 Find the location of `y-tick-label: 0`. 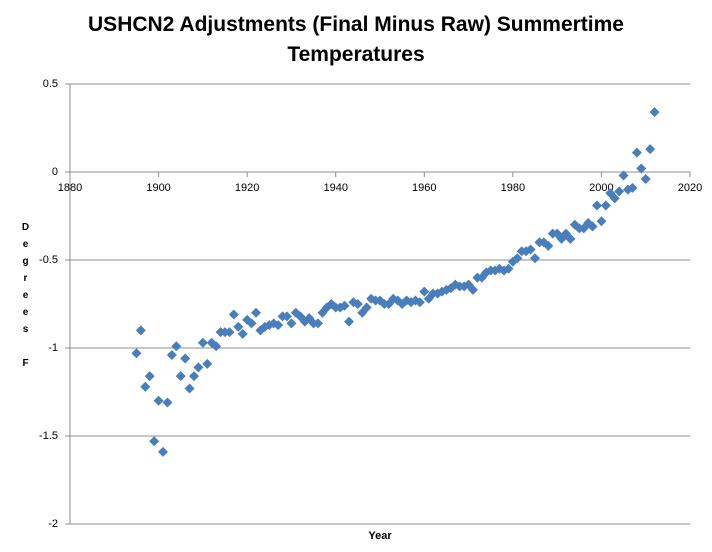

y-tick-label: 0 is located at coordinates (55, 172).